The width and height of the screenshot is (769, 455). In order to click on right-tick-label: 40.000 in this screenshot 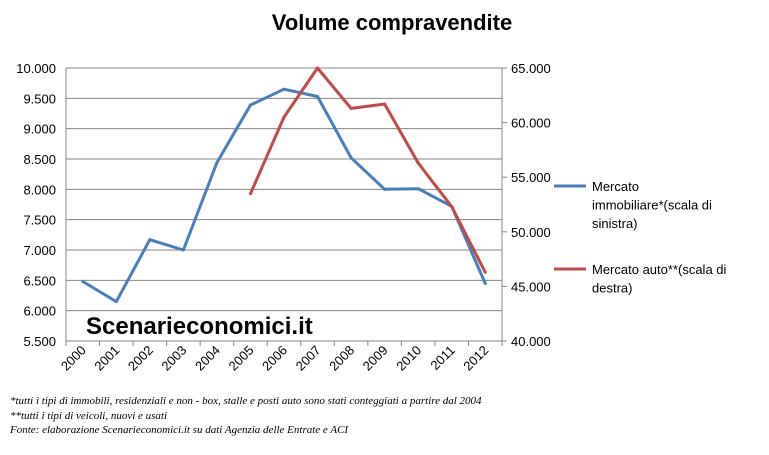, I will do `click(531, 341)`.